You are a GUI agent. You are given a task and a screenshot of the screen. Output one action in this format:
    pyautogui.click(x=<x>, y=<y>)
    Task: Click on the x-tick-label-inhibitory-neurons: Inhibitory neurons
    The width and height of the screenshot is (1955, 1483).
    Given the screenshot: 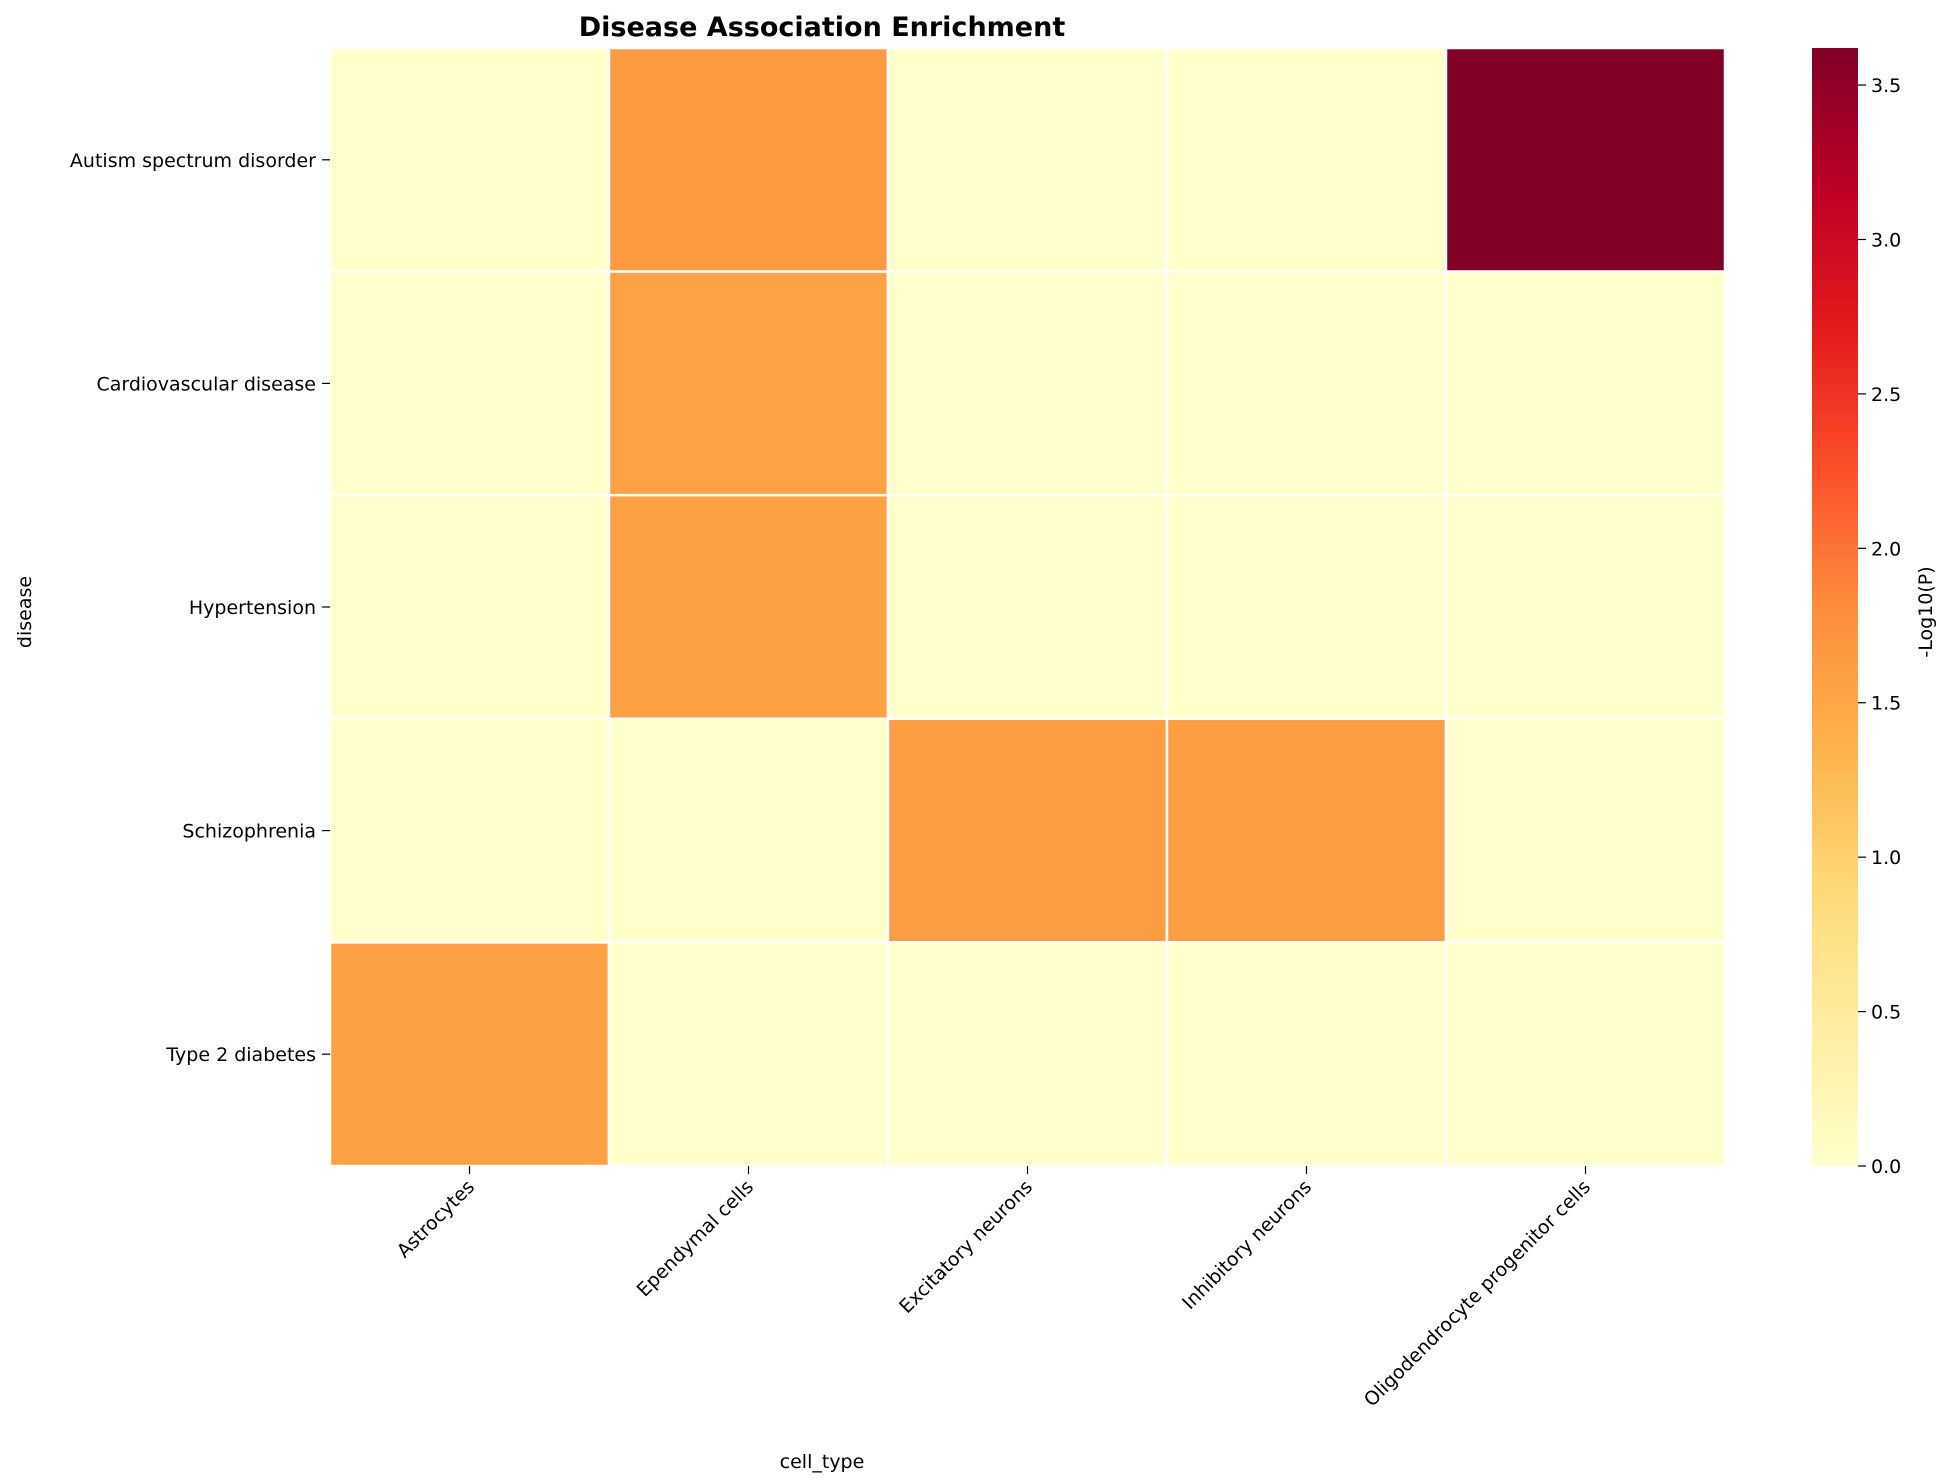 What is the action you would take?
    pyautogui.click(x=1247, y=1245)
    